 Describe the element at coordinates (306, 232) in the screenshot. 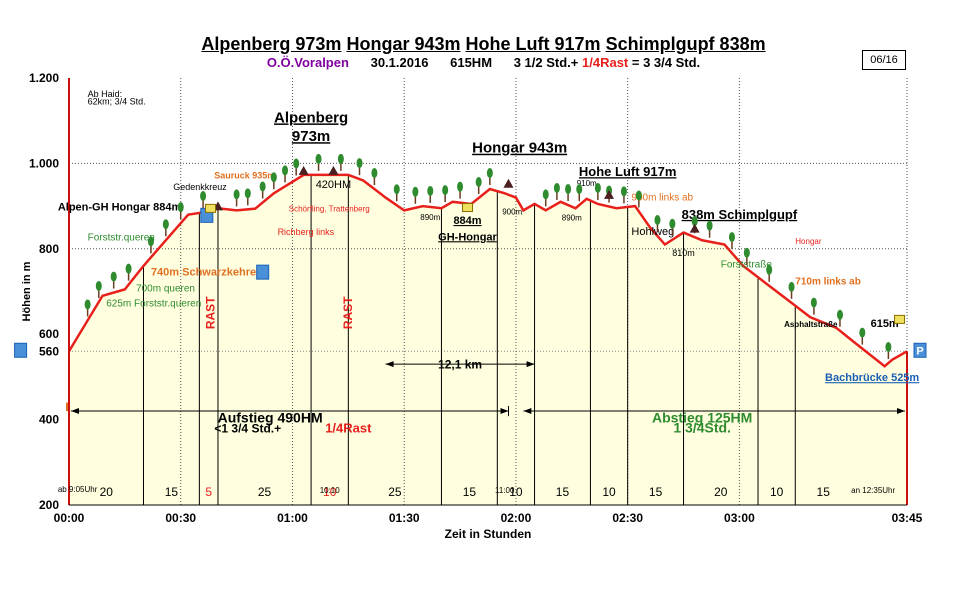

I see `annotation-label: Richberg links` at that location.